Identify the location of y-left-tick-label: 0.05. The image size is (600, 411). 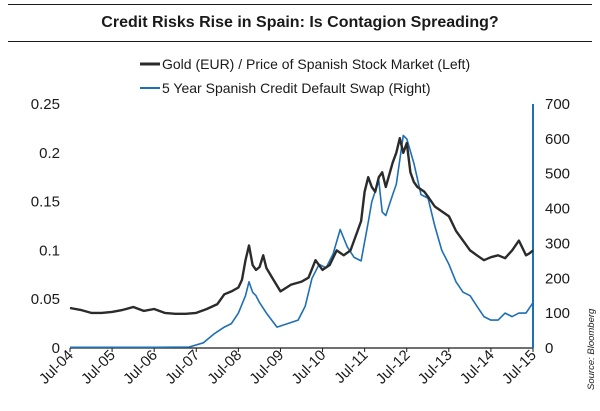
(45, 299).